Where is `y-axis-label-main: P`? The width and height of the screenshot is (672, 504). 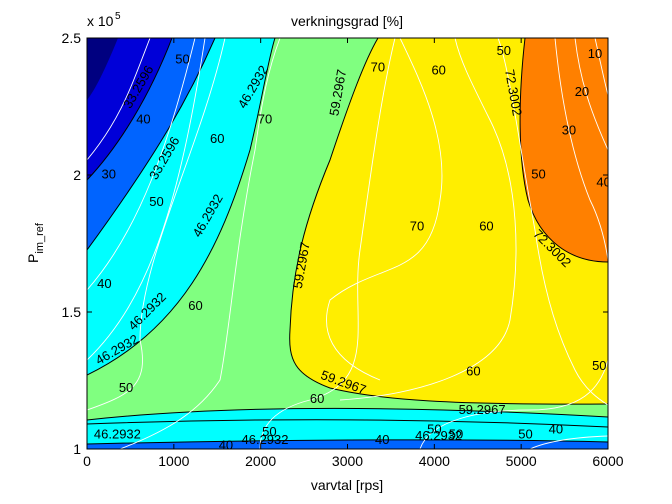 y-axis-label-main: P is located at coordinates (33, 258).